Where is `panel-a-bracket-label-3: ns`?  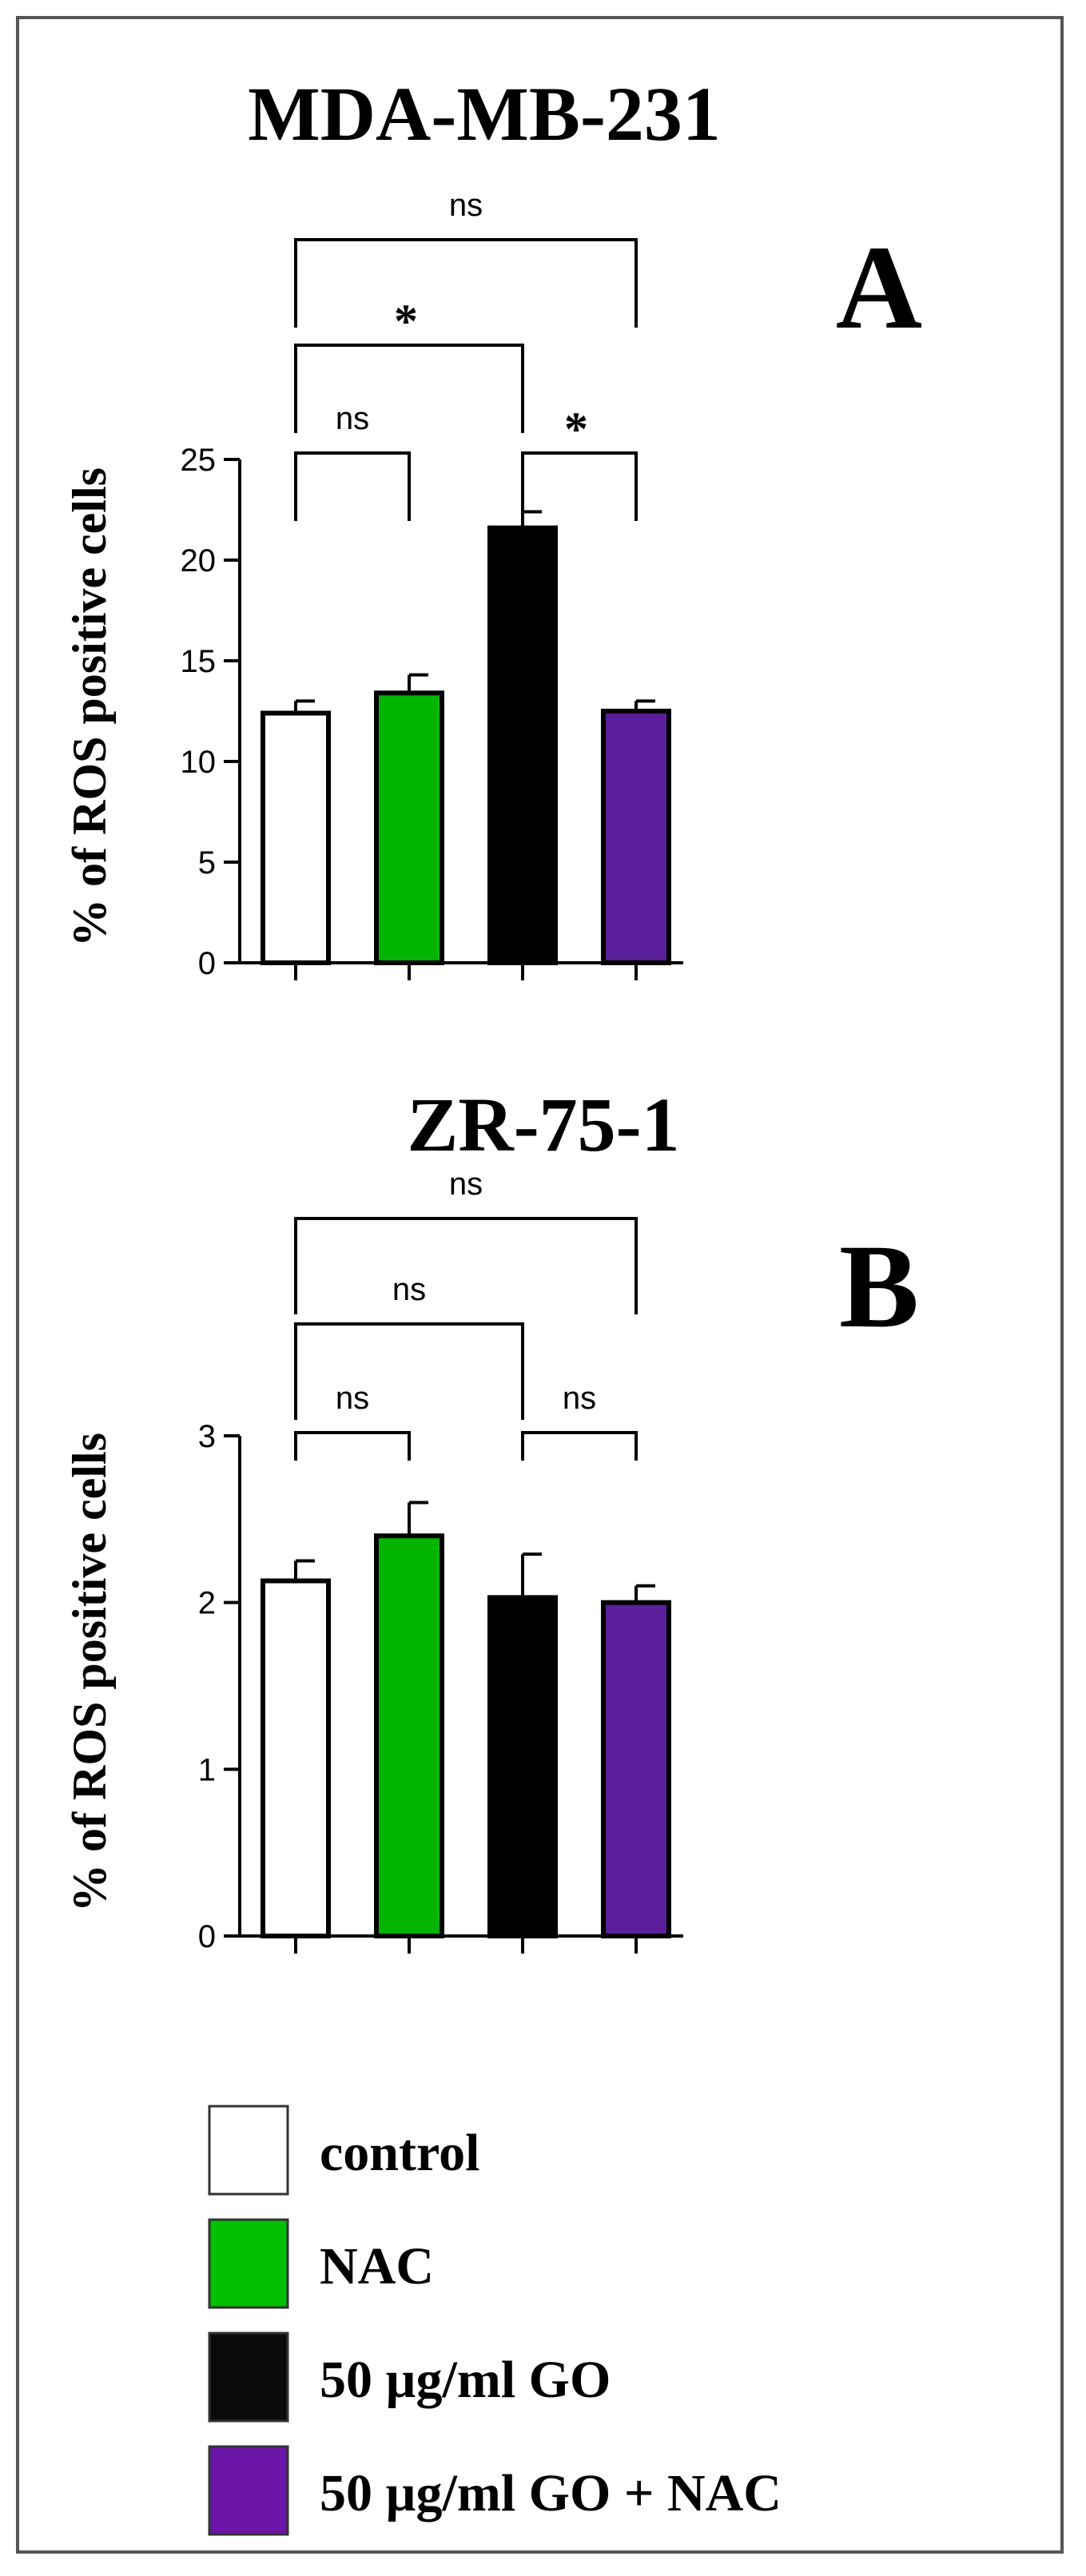 panel-a-bracket-label-3: ns is located at coordinates (352, 418).